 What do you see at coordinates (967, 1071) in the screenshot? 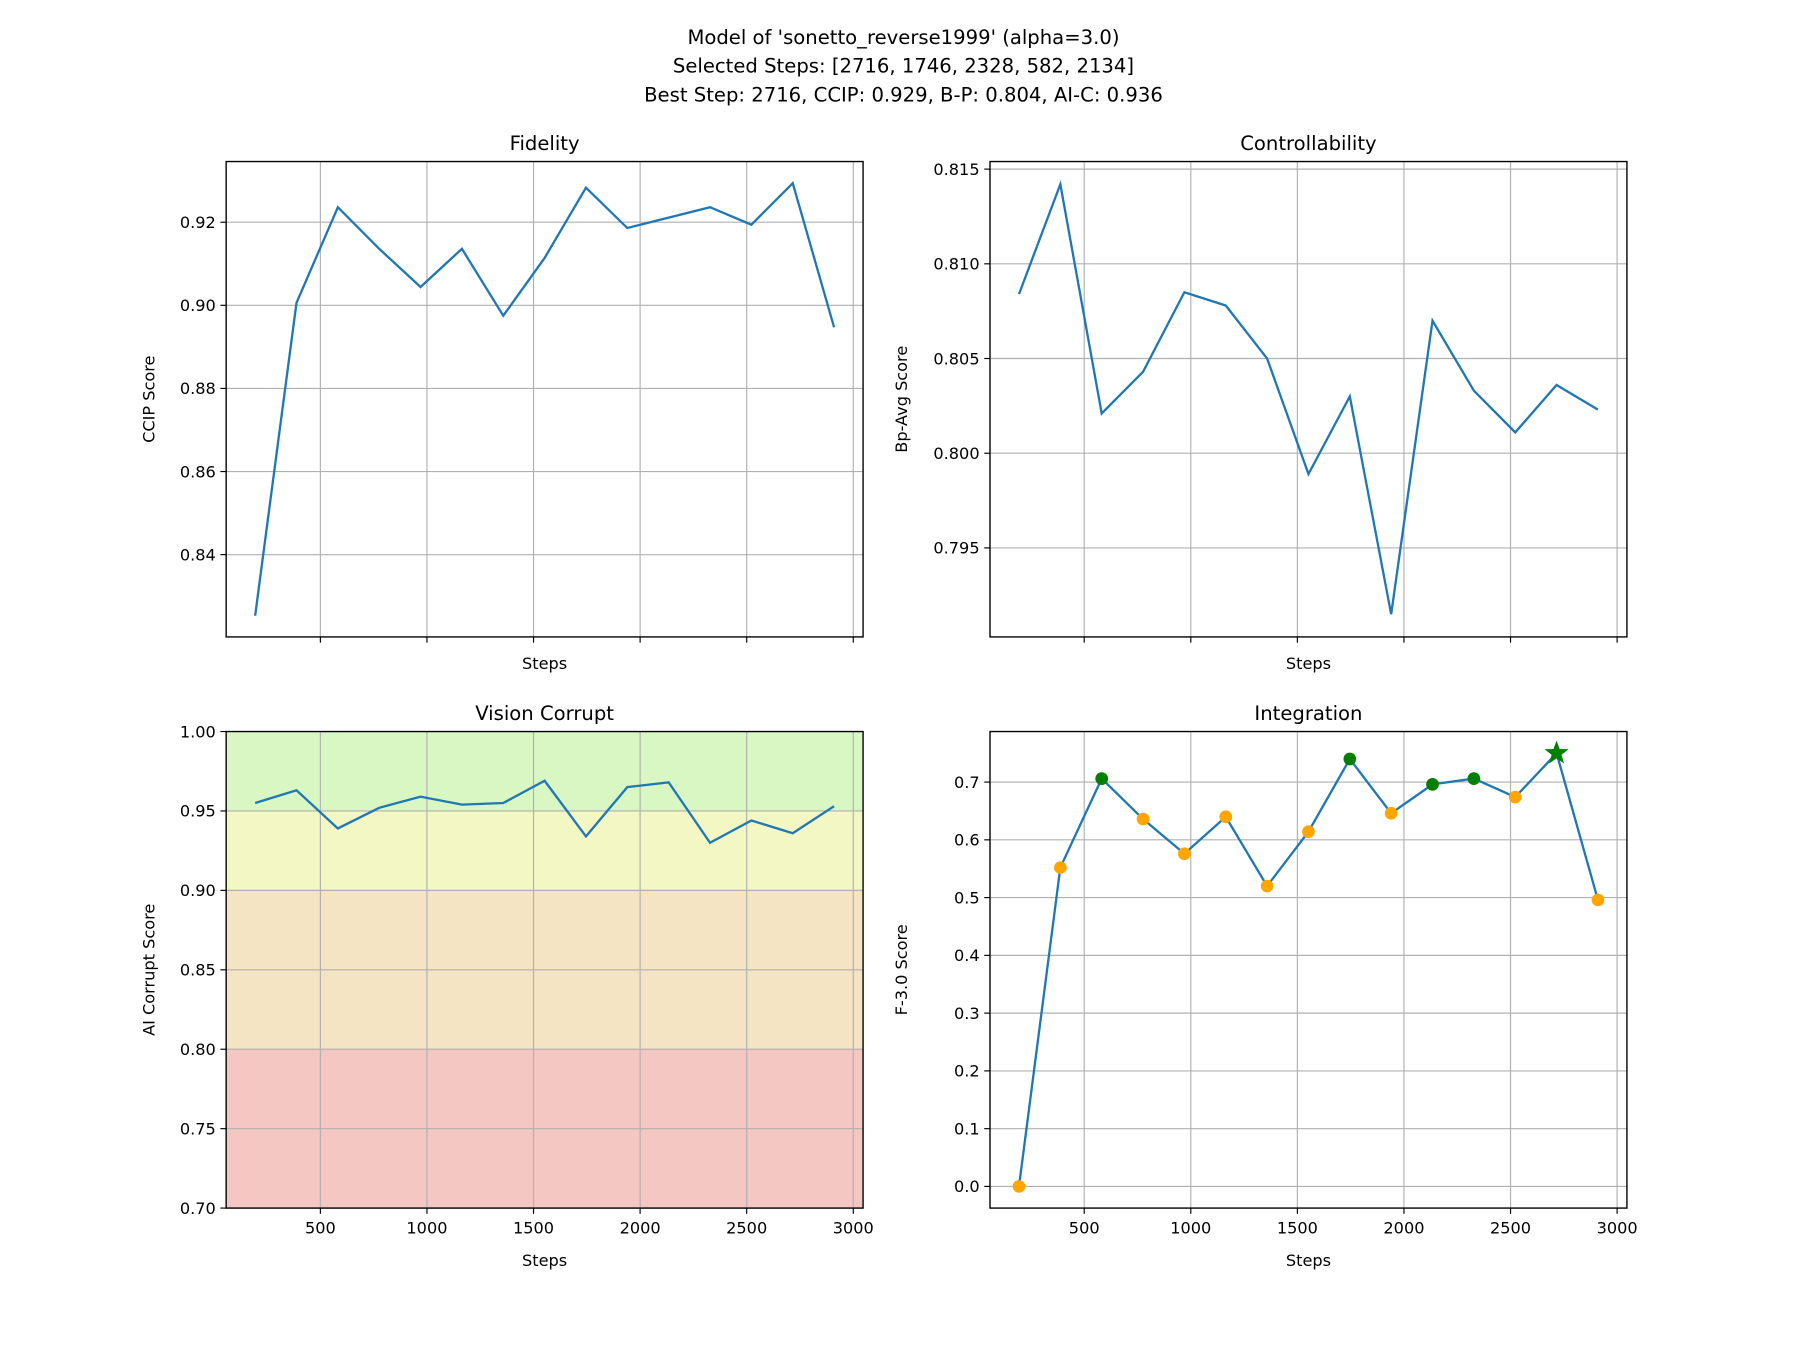
I see `y-tick-label: 0.2` at bounding box center [967, 1071].